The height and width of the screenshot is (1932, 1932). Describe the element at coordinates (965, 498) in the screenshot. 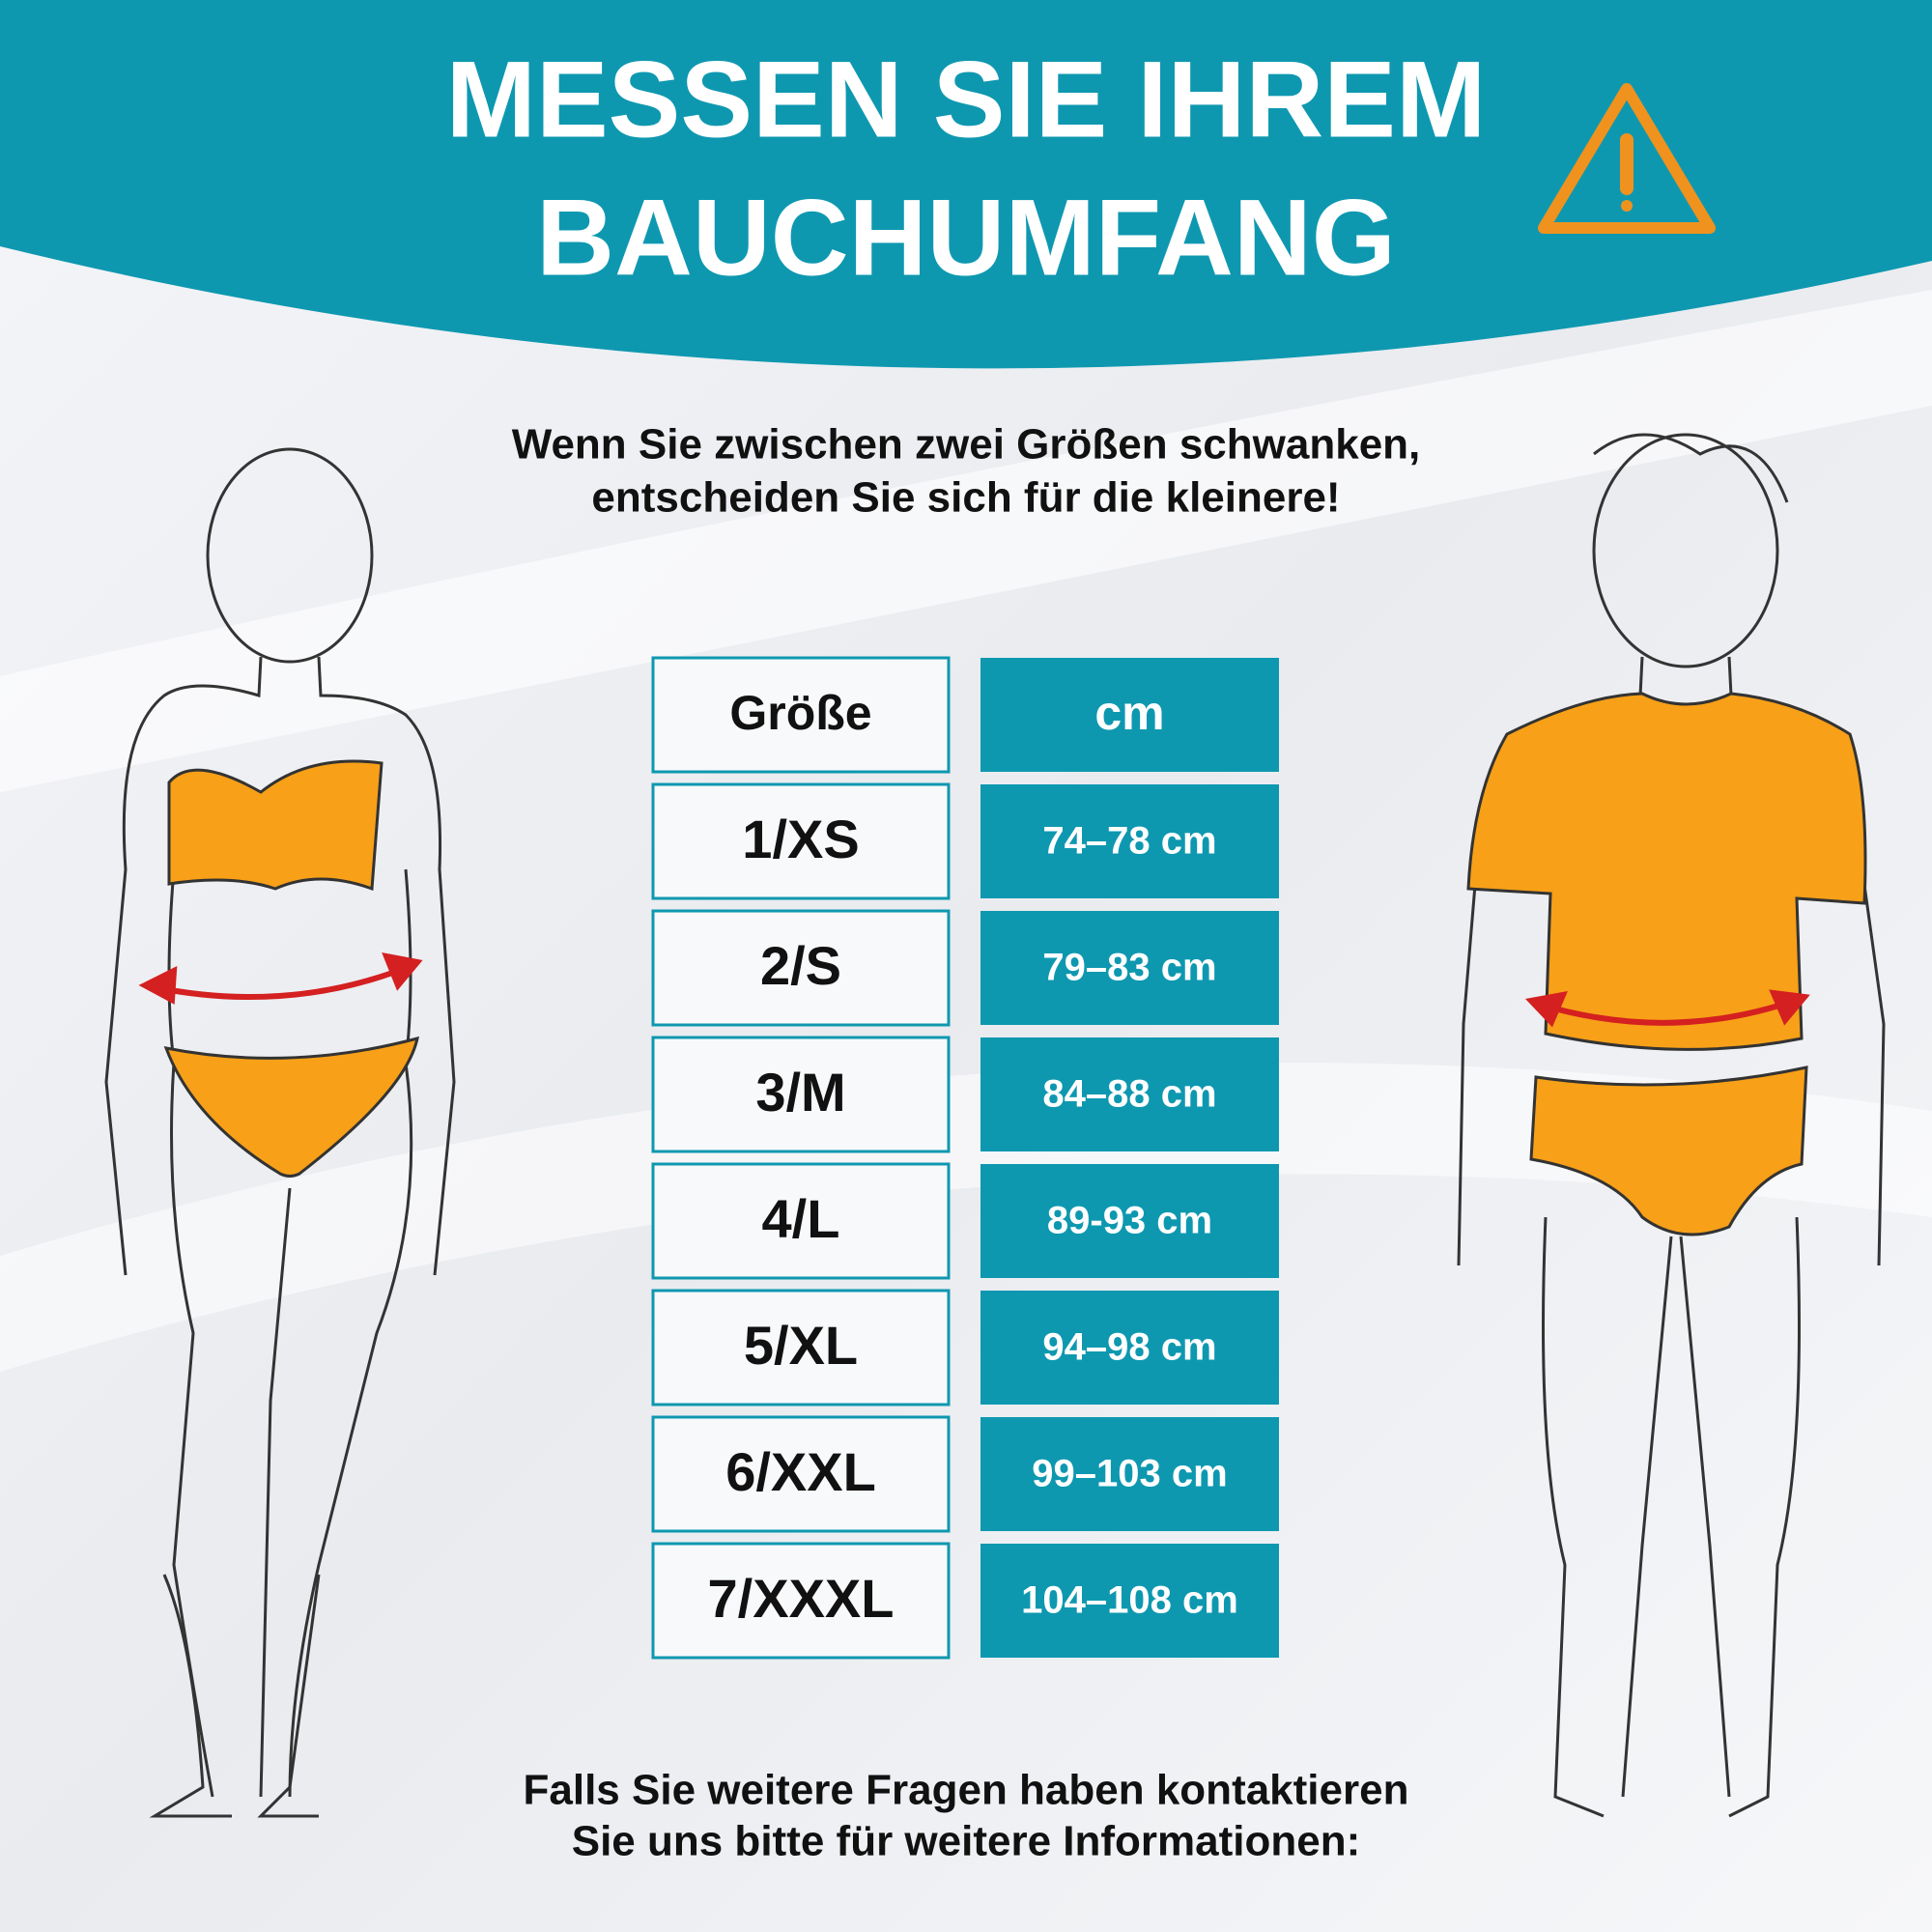

I see `subtitle-line: entscheiden Sie sich für die kleinere!` at that location.